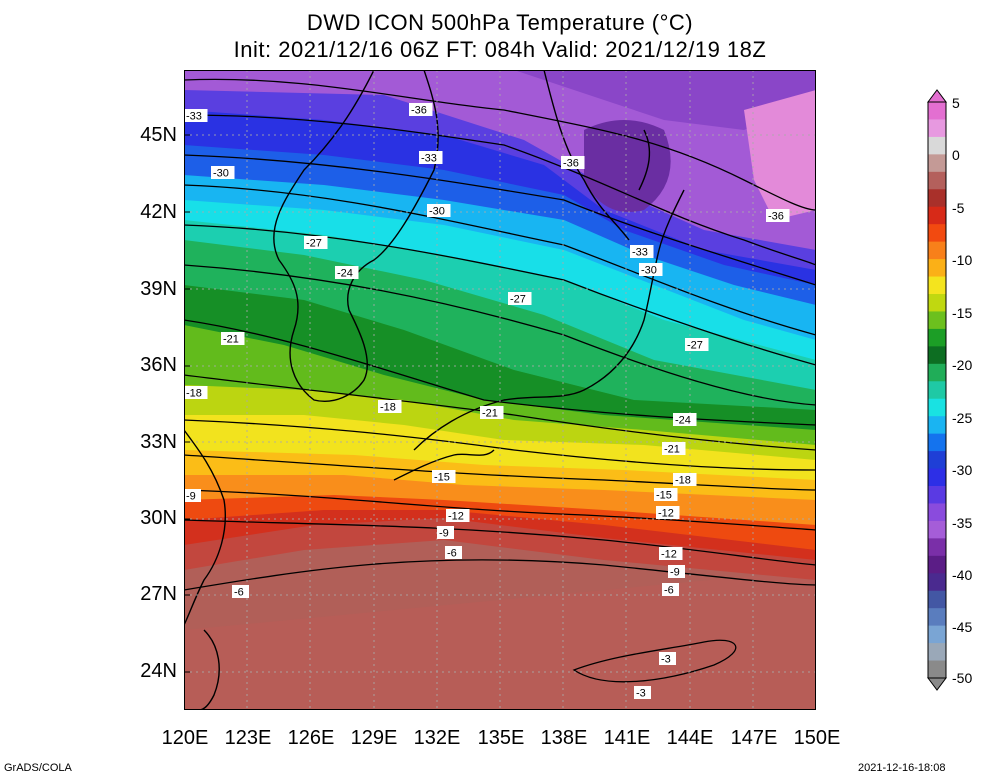 The image size is (1000, 779). I want to click on lon-label-147e: 147E, so click(754, 738).